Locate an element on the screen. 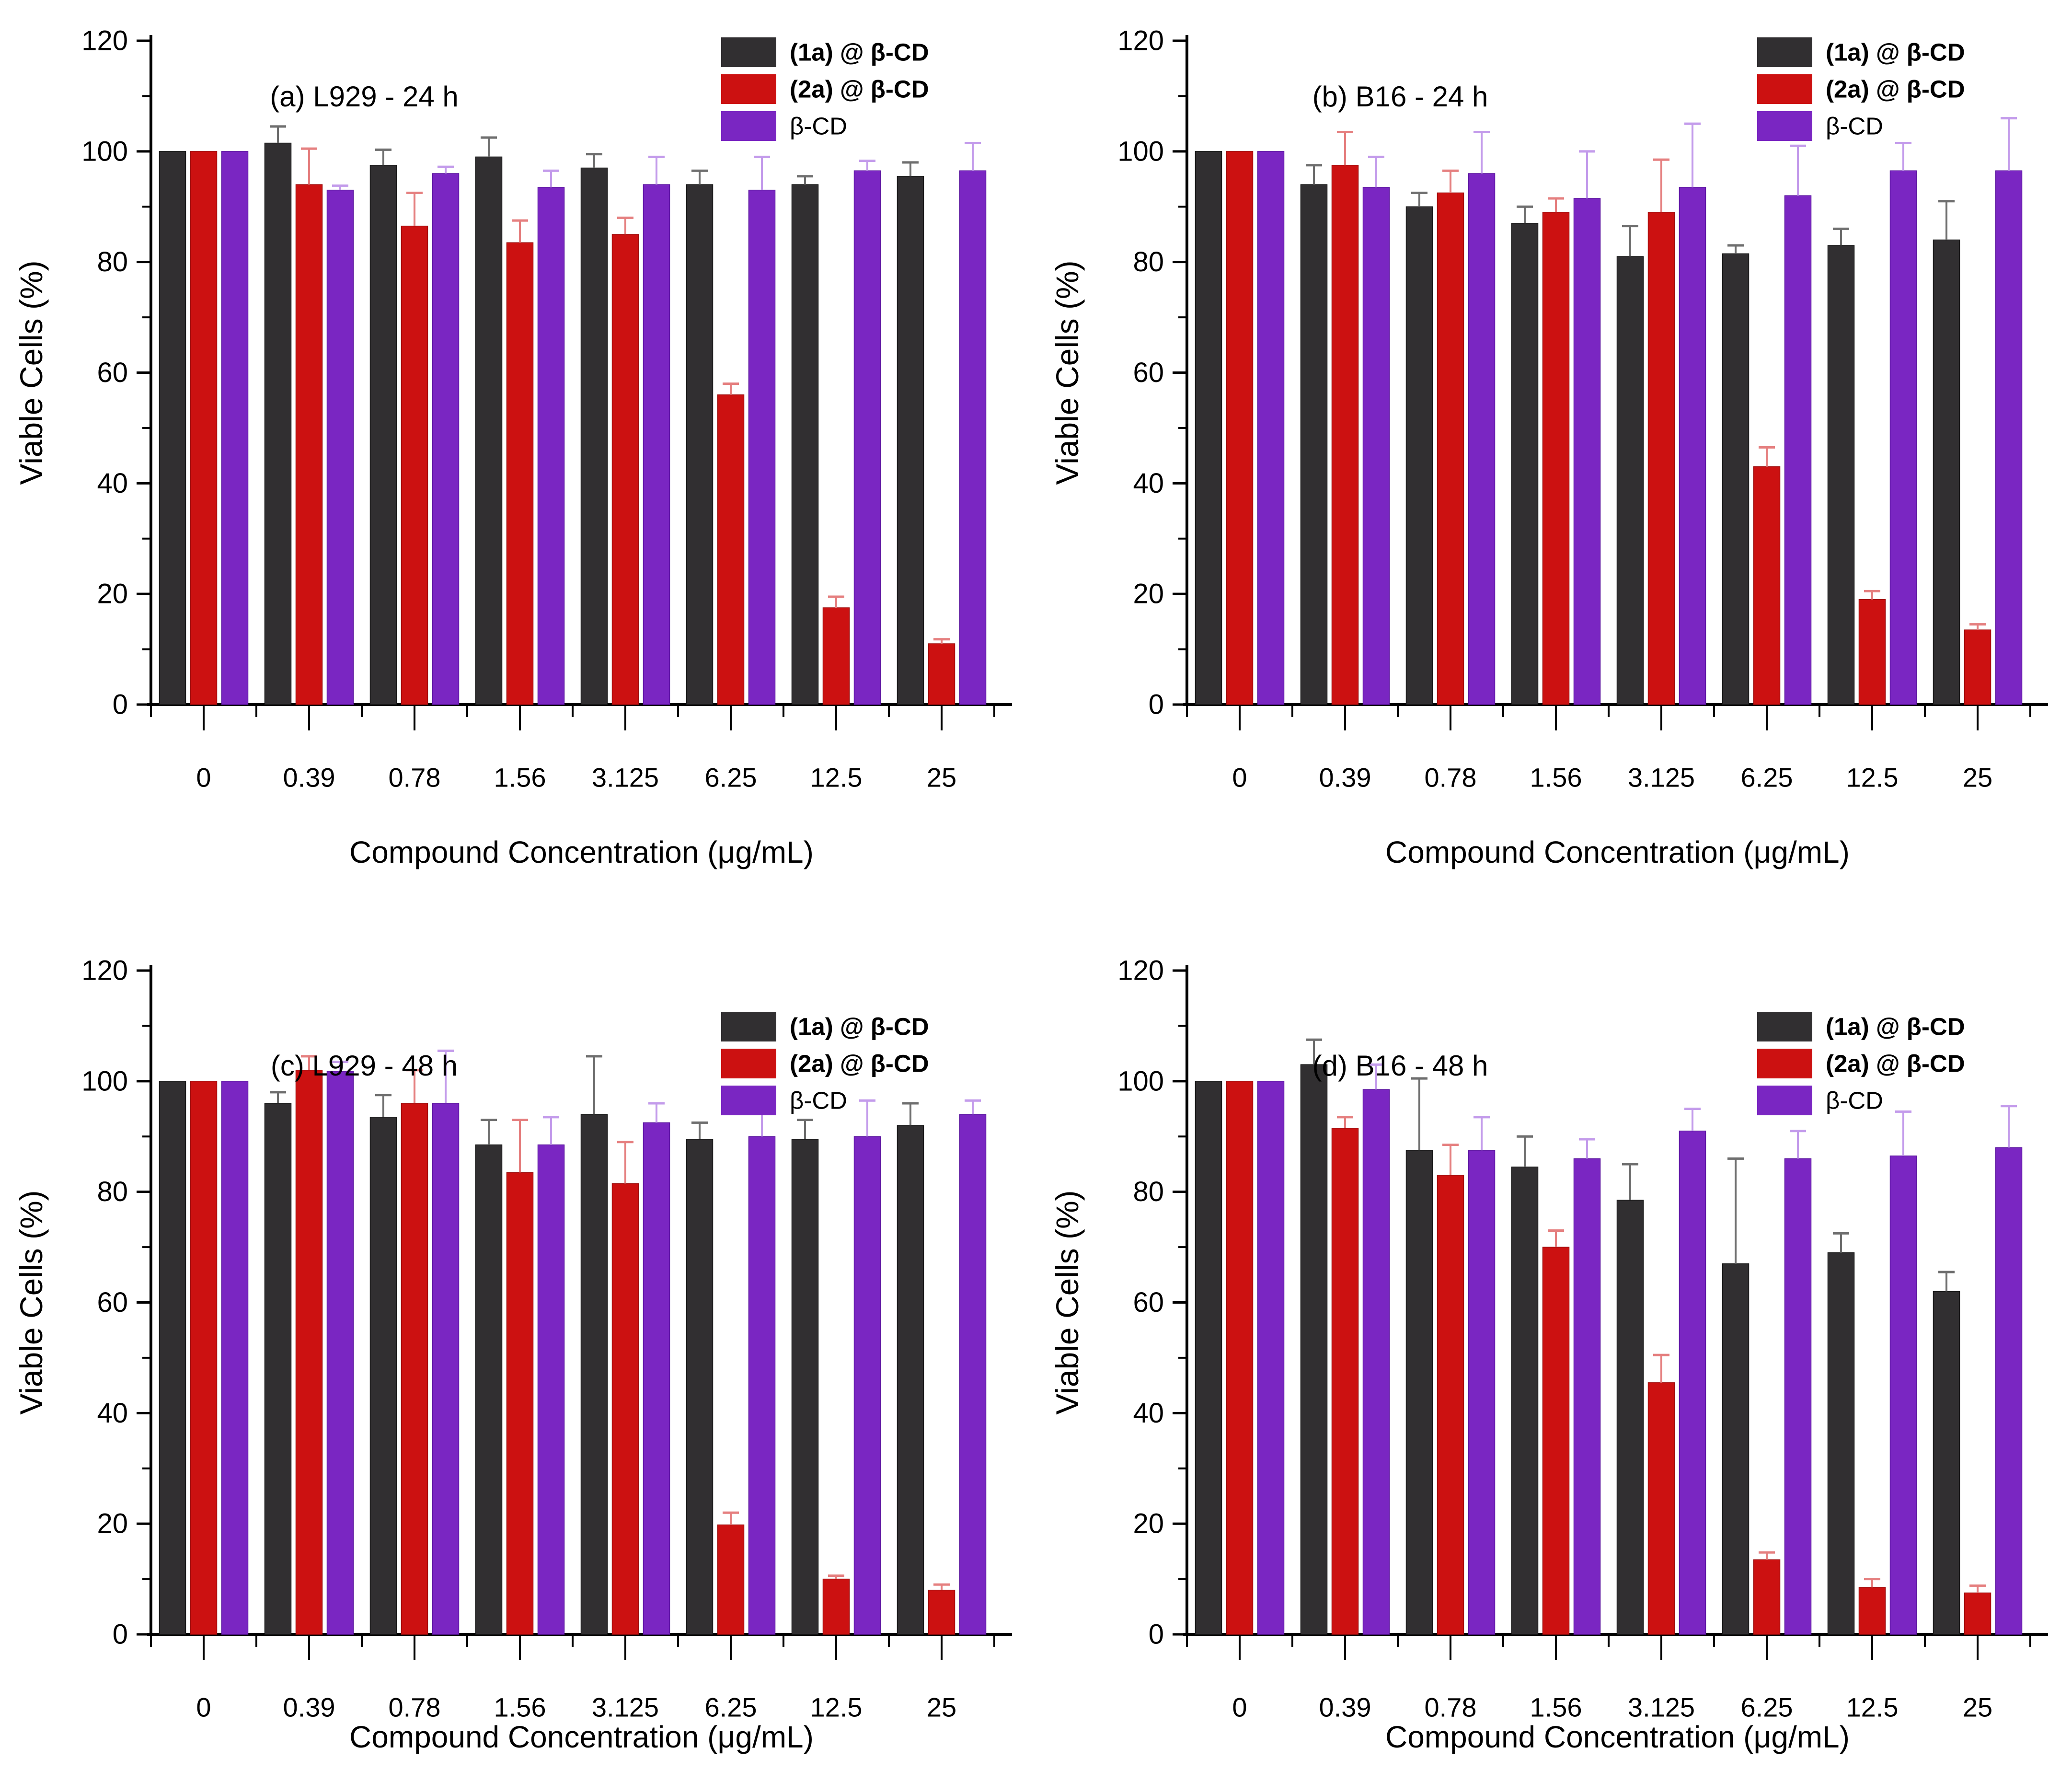 This screenshot has width=2072, height=1770. legend: (1a) @ β-CD (2a) @ β-CD β-CD is located at coordinates (825, 89).